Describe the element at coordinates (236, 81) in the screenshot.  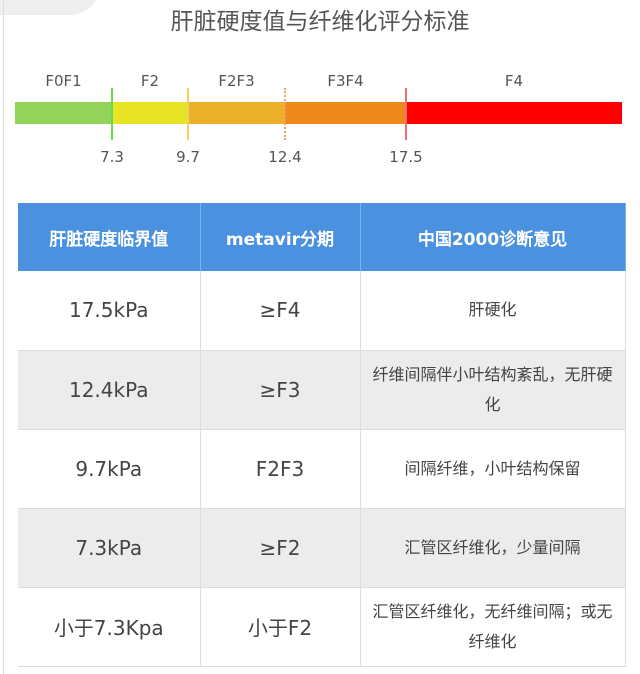
I see `segment-label: F2F3` at that location.